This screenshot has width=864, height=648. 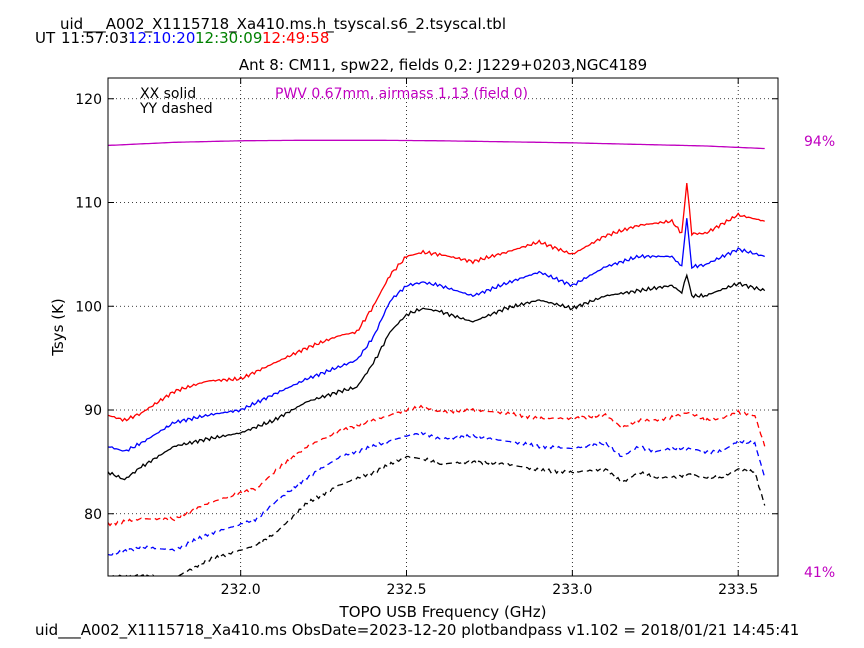 I want to click on y-tick-label: 100, so click(x=88, y=307).